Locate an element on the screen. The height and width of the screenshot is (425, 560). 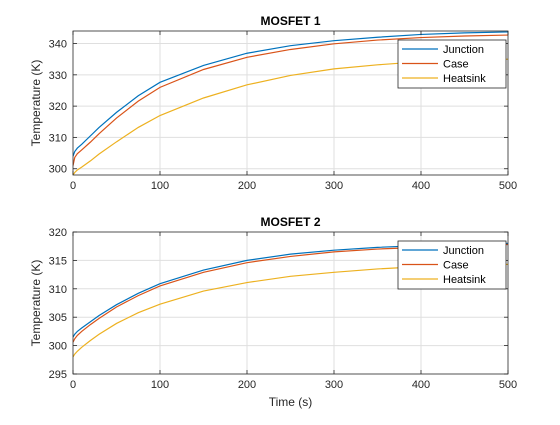
chart-title: MOSFET 1 is located at coordinates (290, 21).